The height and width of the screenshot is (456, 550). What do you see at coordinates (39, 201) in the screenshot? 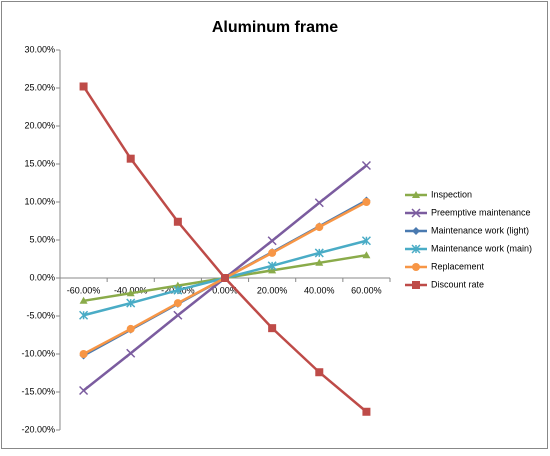
I see `y-tick-label: 10.00%` at bounding box center [39, 201].